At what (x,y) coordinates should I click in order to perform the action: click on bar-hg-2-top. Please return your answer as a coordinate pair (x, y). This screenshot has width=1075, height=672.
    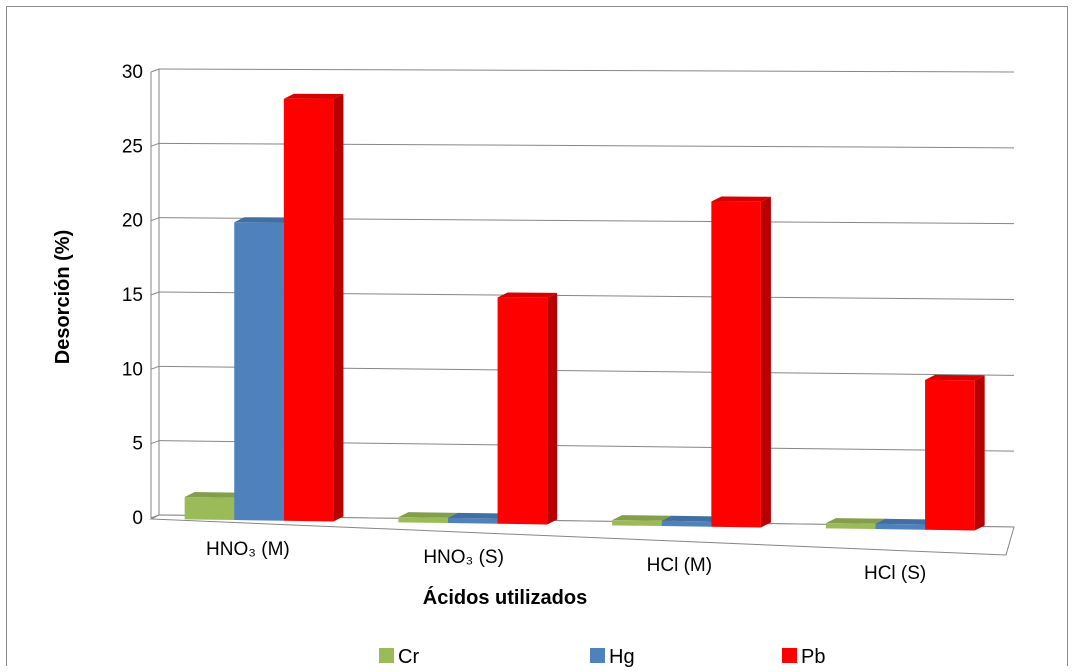
    Looking at the image, I should click on (691, 518).